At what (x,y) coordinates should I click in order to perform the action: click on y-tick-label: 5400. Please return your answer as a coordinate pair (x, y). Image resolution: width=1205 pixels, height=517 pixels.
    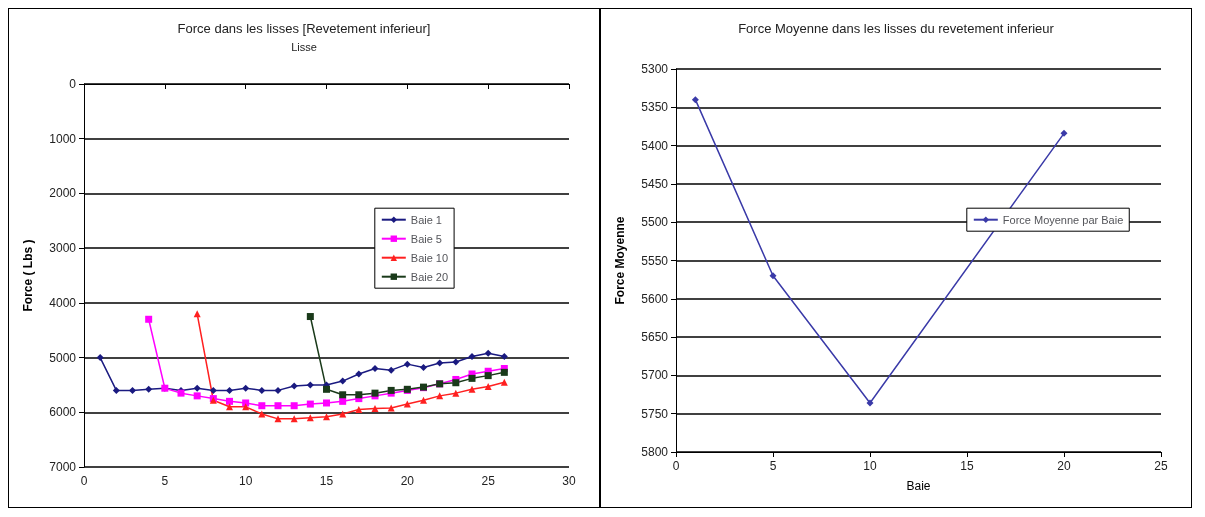
    Looking at the image, I should click on (655, 145).